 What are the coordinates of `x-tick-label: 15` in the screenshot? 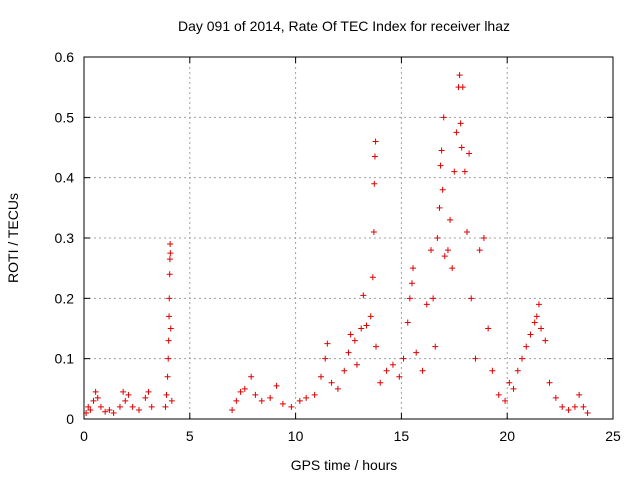 It's located at (402, 436).